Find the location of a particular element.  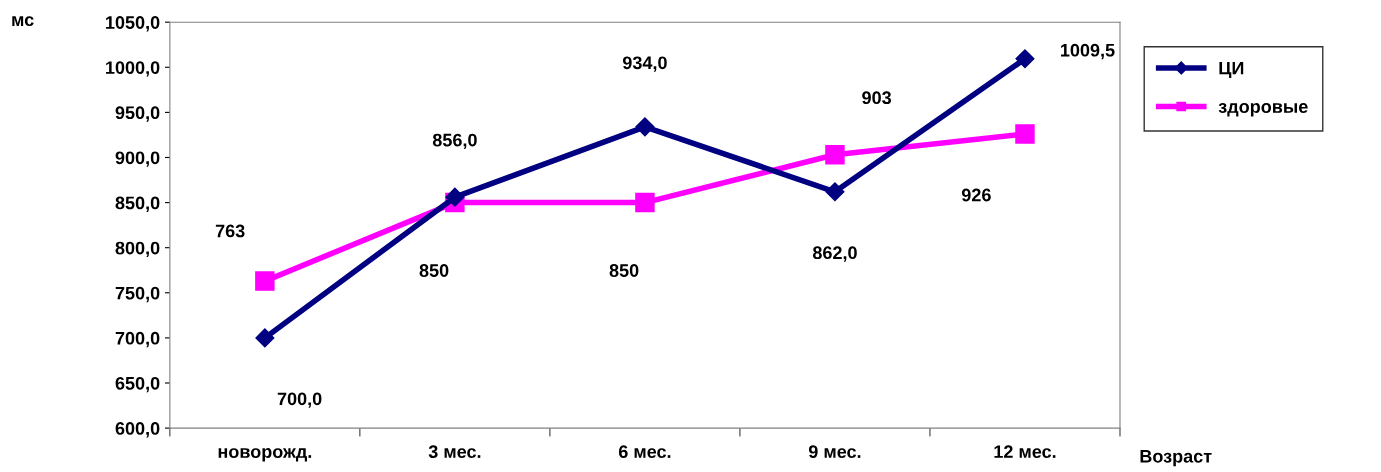

legend-label: здоровые is located at coordinates (1263, 110).